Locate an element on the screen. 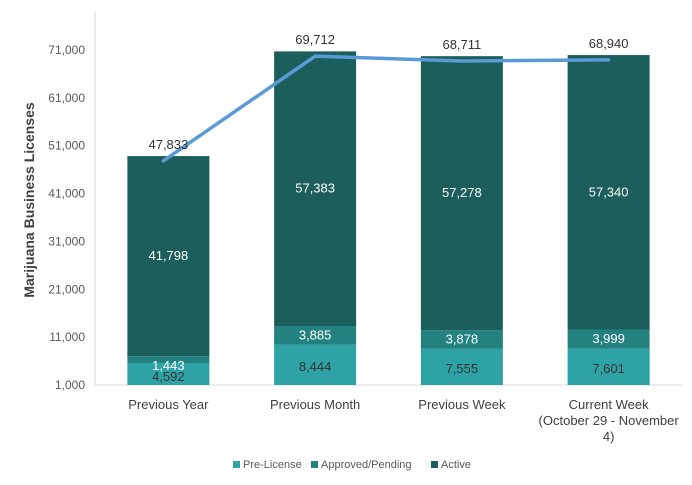  data-label-active: 57,383 is located at coordinates (315, 188).